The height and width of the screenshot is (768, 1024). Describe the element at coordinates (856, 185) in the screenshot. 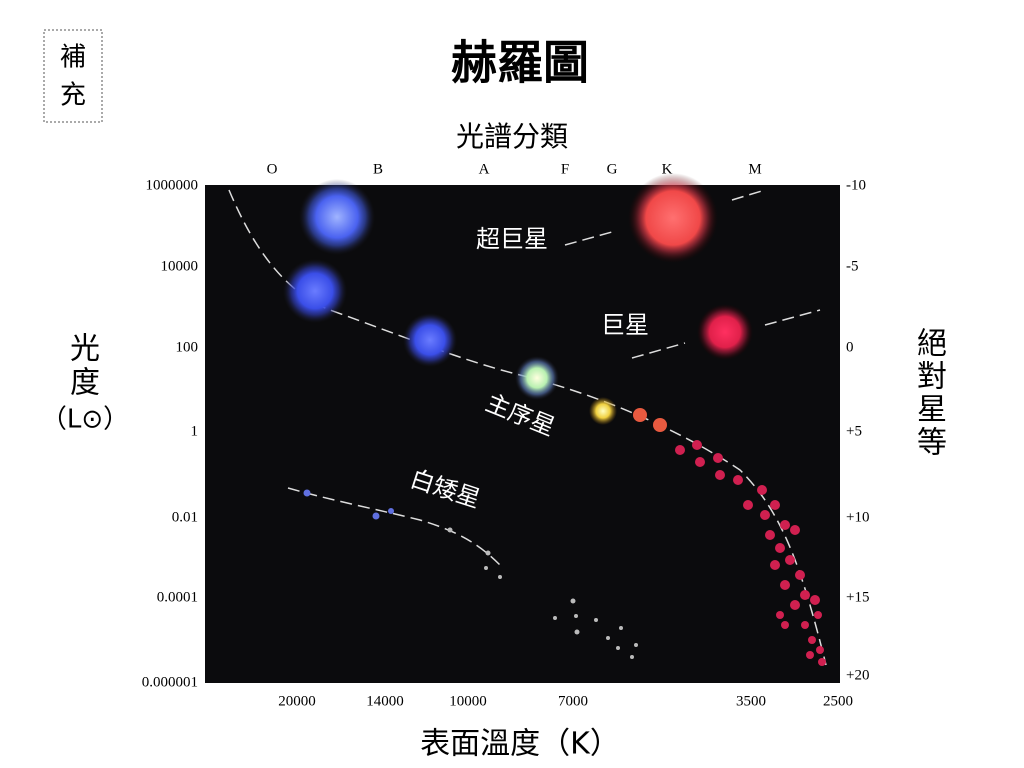

I see `right-tick-label: -10` at that location.